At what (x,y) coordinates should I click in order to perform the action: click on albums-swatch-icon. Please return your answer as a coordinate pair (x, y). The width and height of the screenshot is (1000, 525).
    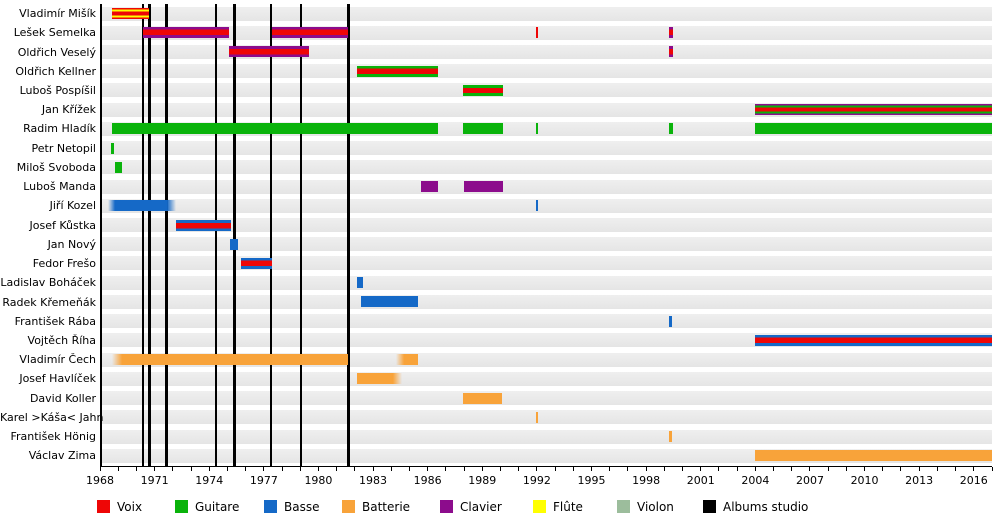
    Looking at the image, I should click on (709, 506).